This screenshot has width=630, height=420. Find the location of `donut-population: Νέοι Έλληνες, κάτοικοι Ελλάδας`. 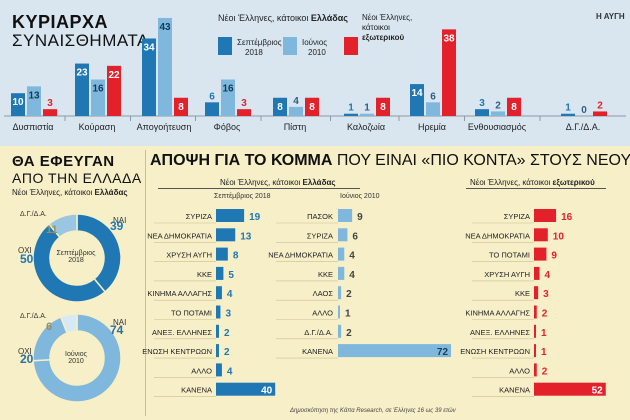

donut-population: Νέοι Έλληνες, κάτοικοι Ελλάδας is located at coordinates (70, 192).